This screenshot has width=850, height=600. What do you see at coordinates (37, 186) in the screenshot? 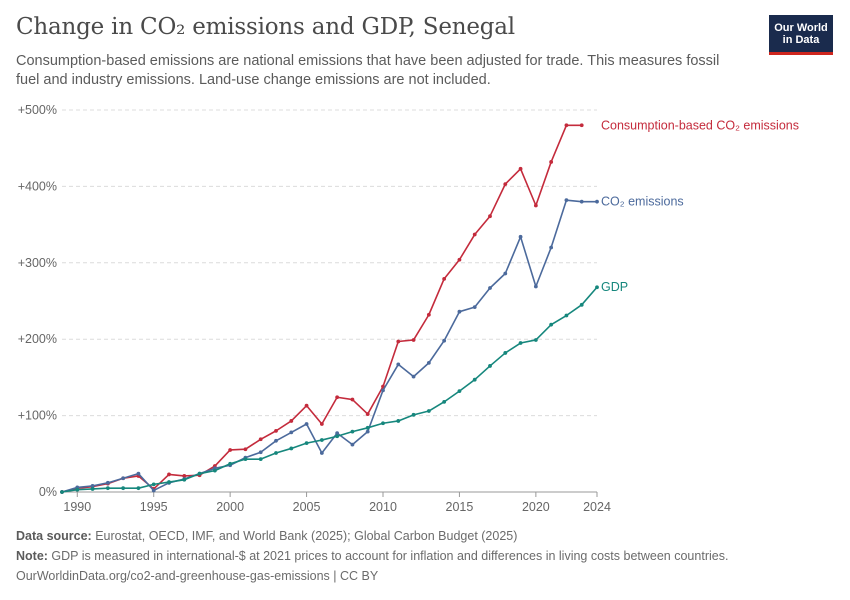
I see `y-tick-label: +400%` at bounding box center [37, 186].